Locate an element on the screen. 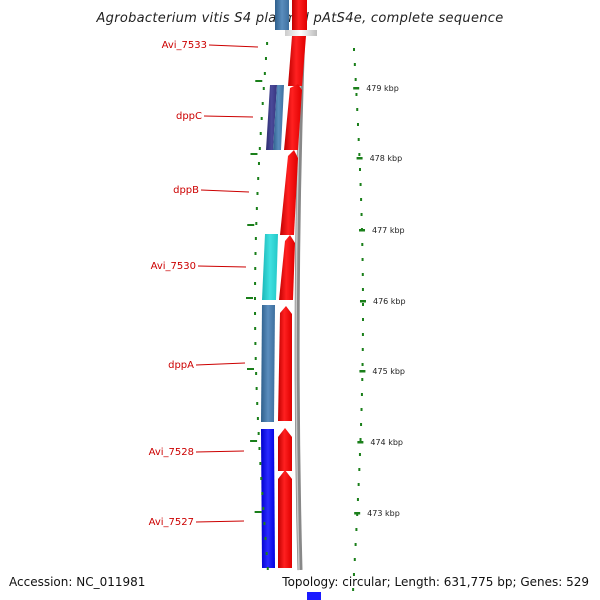 The height and width of the screenshot is (600, 600). gene-label-dppa: dppA is located at coordinates (181, 365).